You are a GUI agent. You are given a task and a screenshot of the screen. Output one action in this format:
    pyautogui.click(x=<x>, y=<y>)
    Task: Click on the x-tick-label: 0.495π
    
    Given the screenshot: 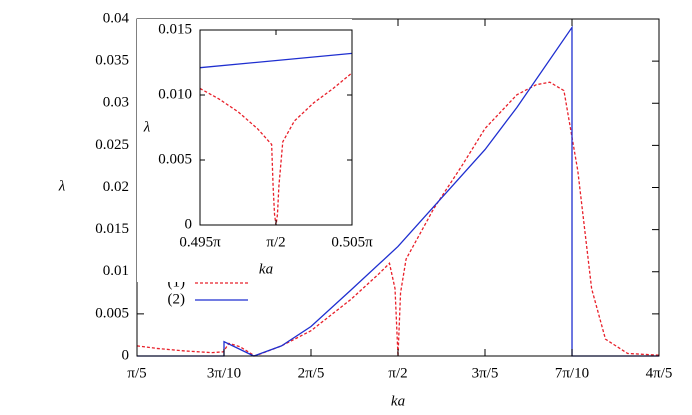 What is the action you would take?
    pyautogui.click(x=200, y=242)
    